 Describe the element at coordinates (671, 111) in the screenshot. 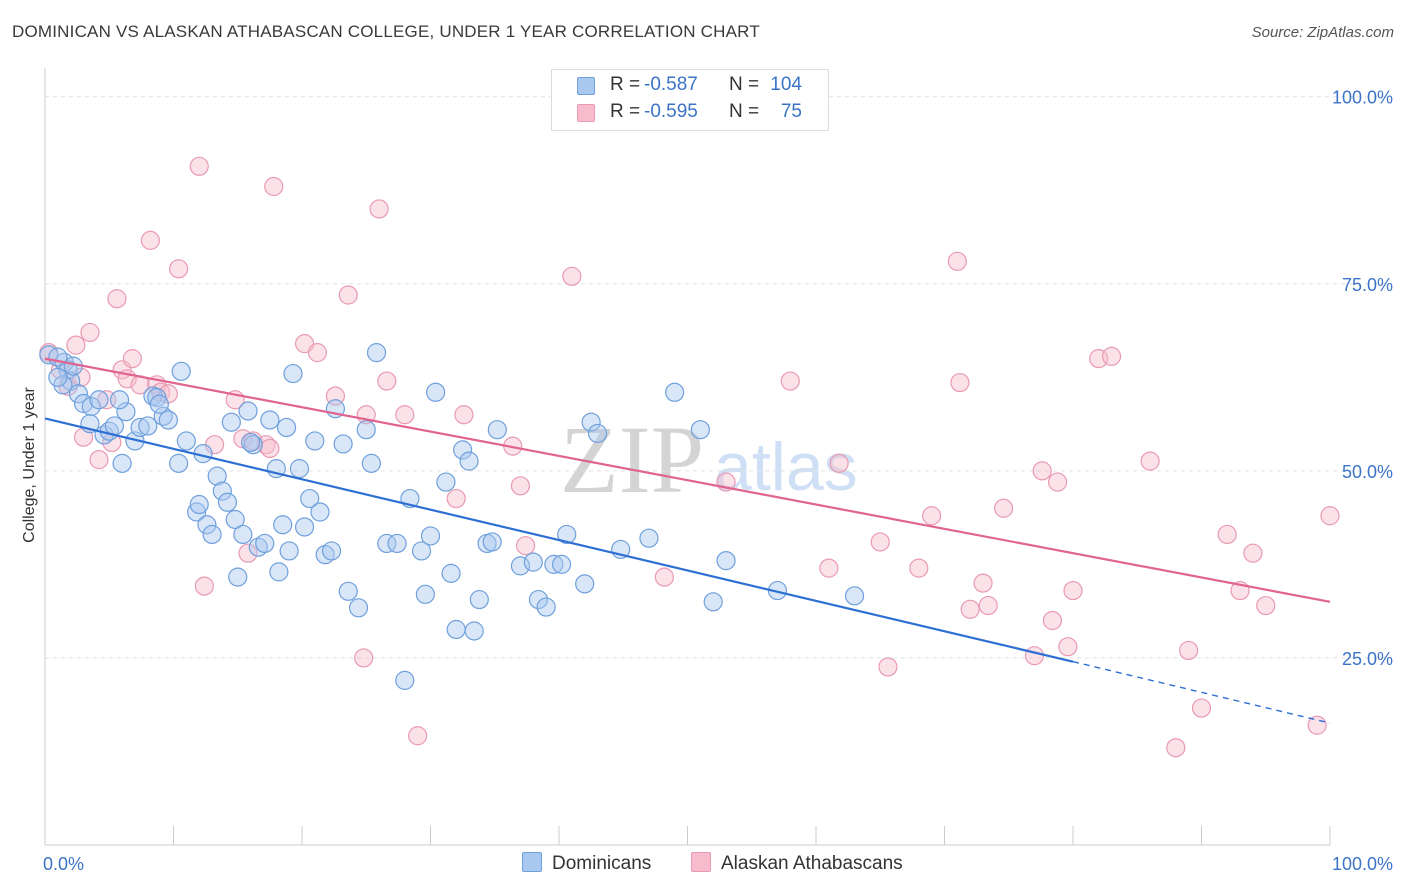

I see `r-value: -0.595` at that location.